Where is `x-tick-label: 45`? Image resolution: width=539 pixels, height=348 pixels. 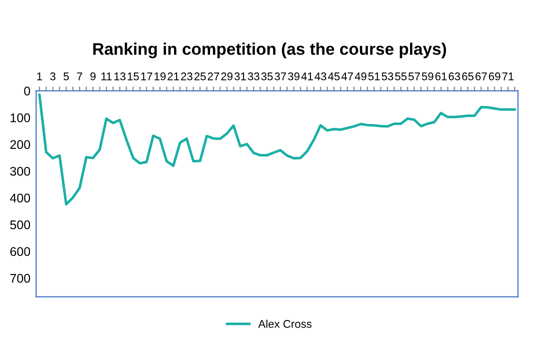
x-tick-label: 45 is located at coordinates (334, 76).